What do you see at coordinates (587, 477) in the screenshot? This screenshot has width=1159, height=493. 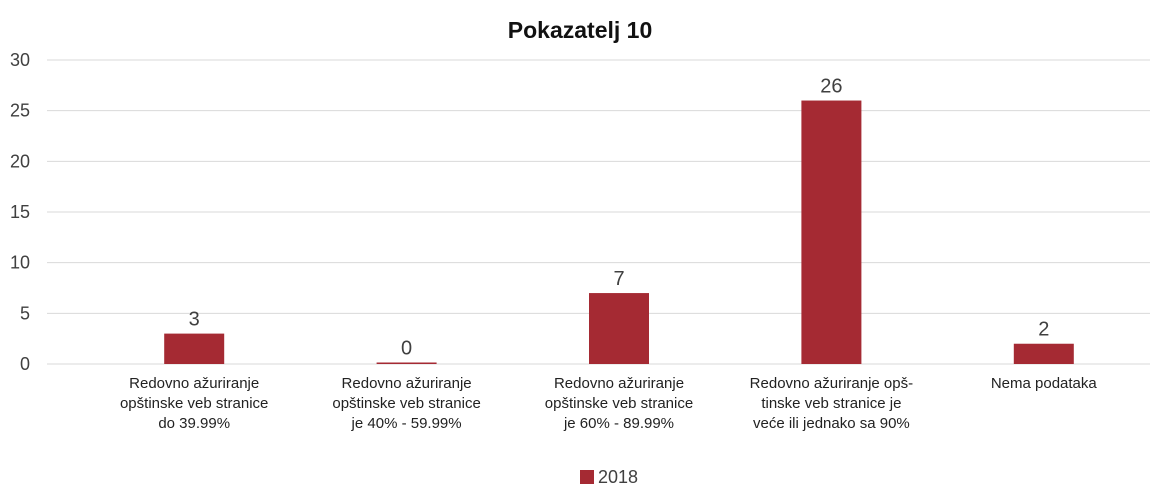 I see `legend-swatch` at bounding box center [587, 477].